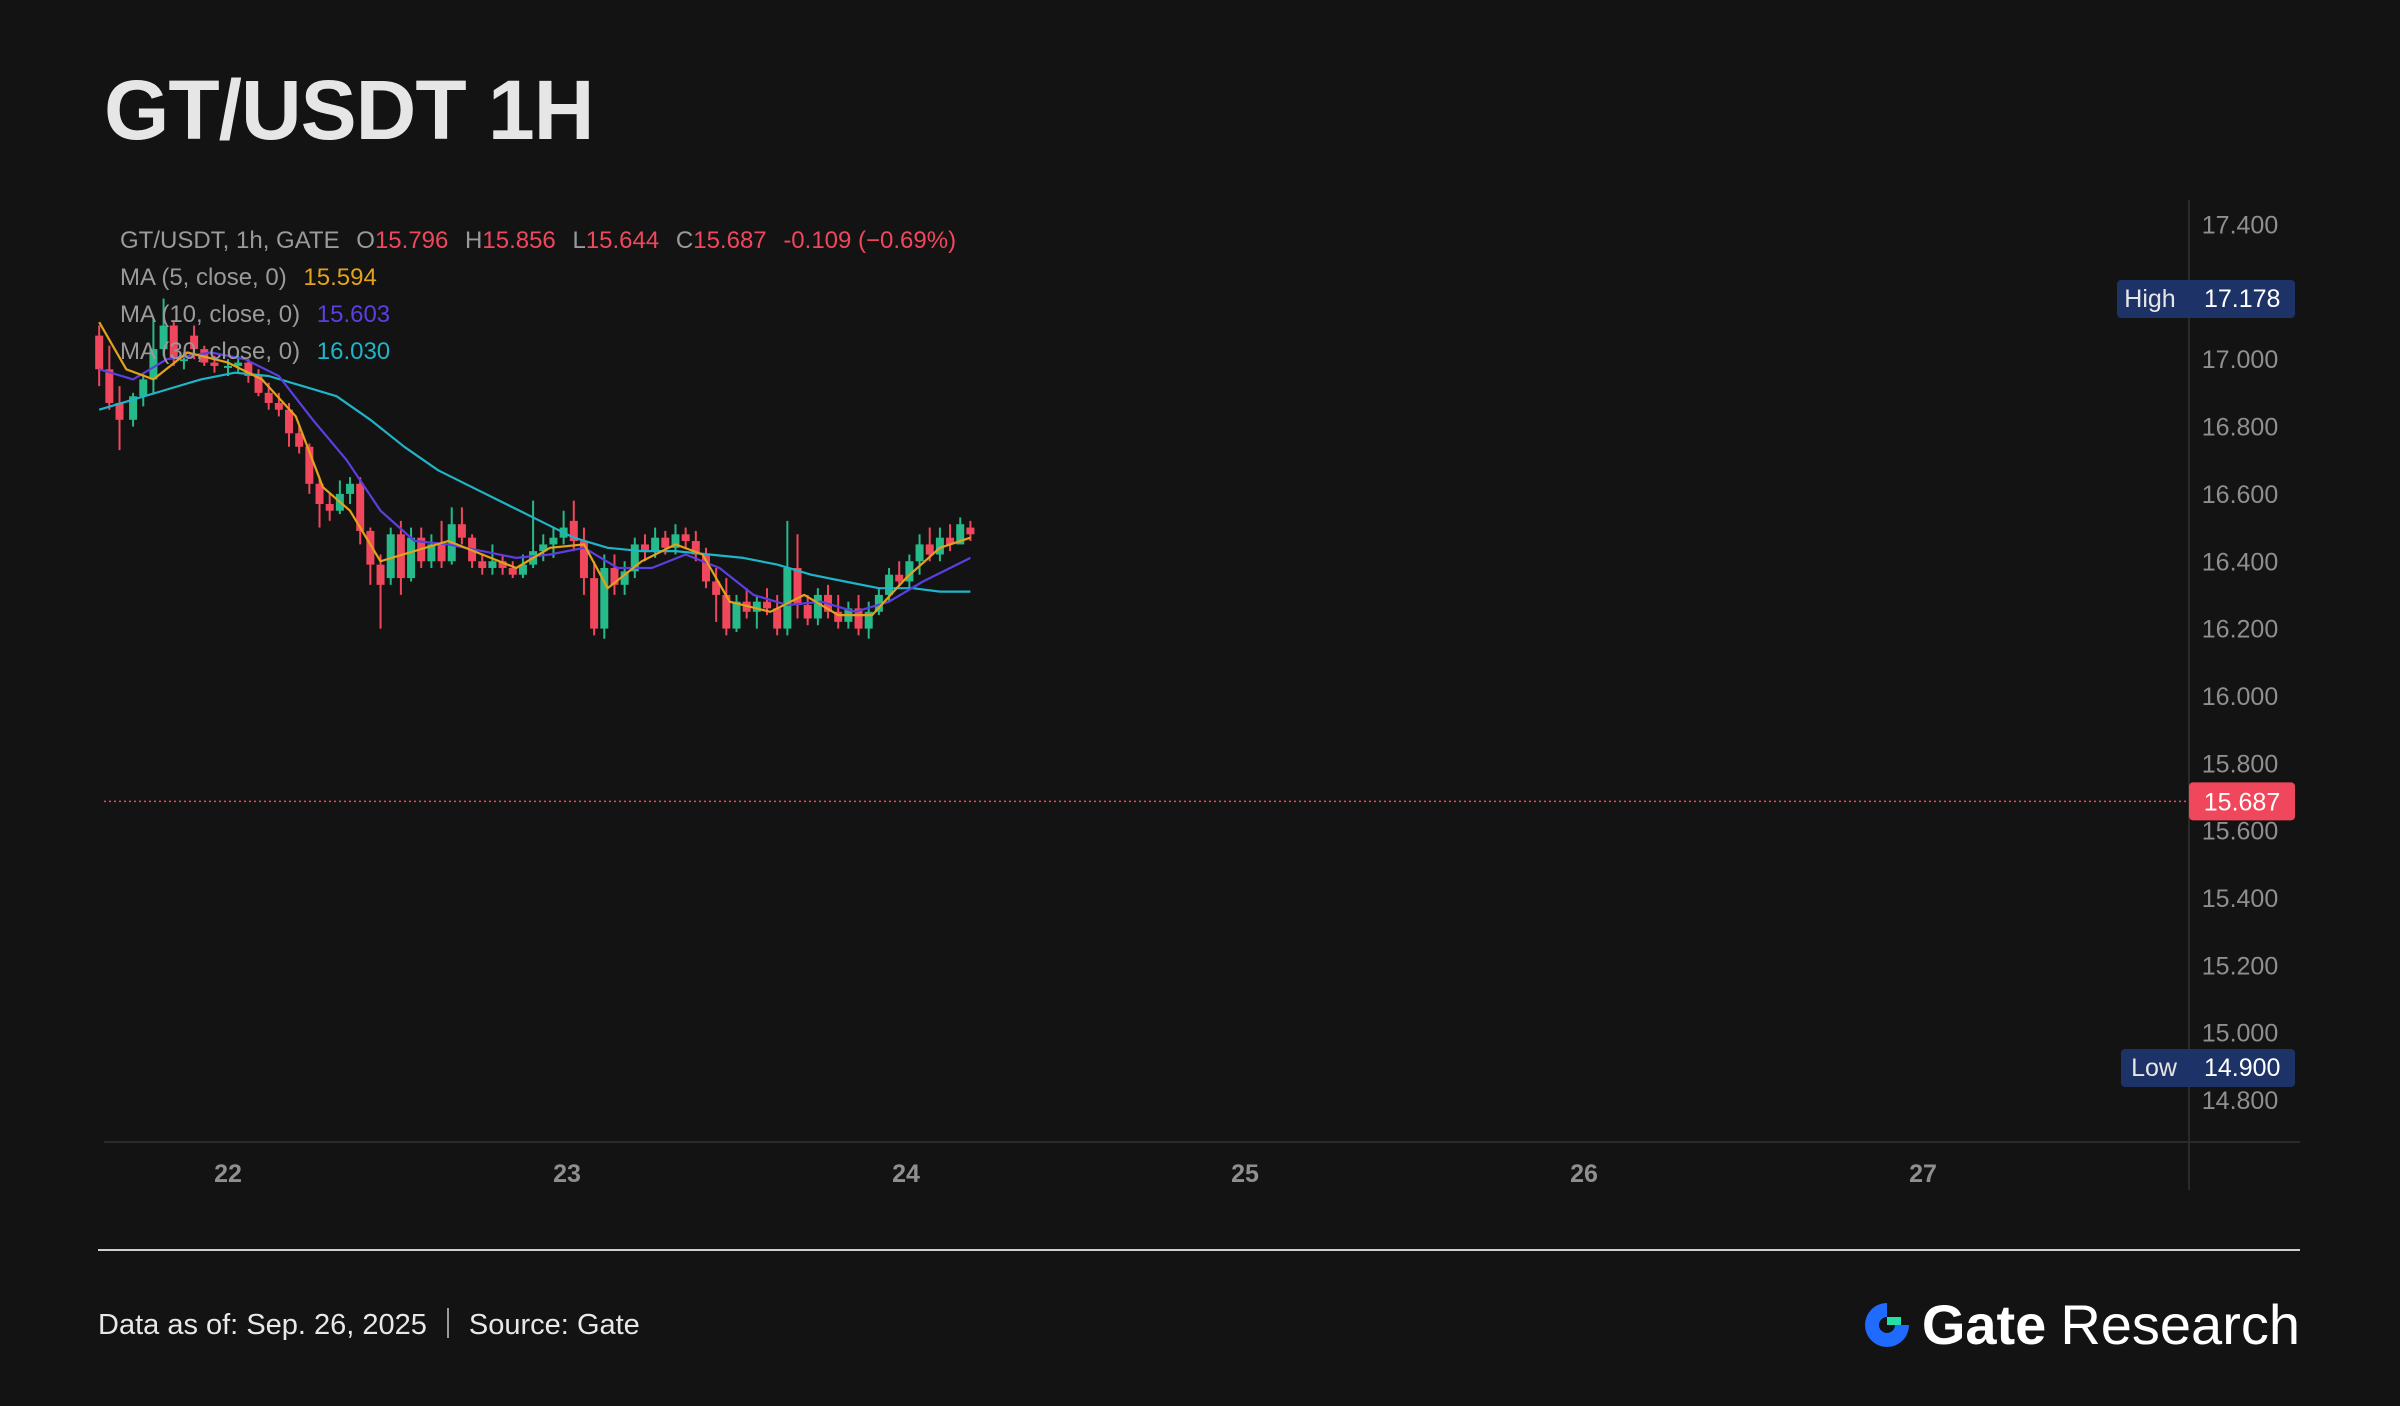 The image size is (2400, 1406). Describe the element at coordinates (567, 1174) in the screenshot. I see `x-tick-label: 23` at that location.